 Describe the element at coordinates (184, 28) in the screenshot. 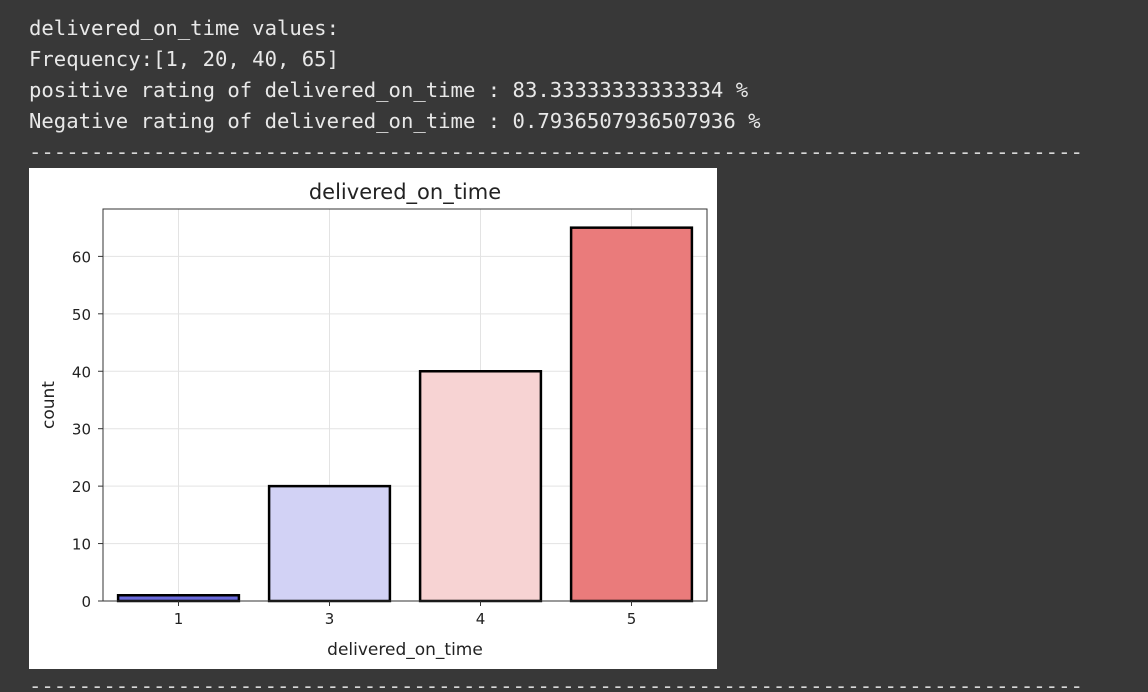

I see `output-line-header: delivered_on_time values:` at that location.